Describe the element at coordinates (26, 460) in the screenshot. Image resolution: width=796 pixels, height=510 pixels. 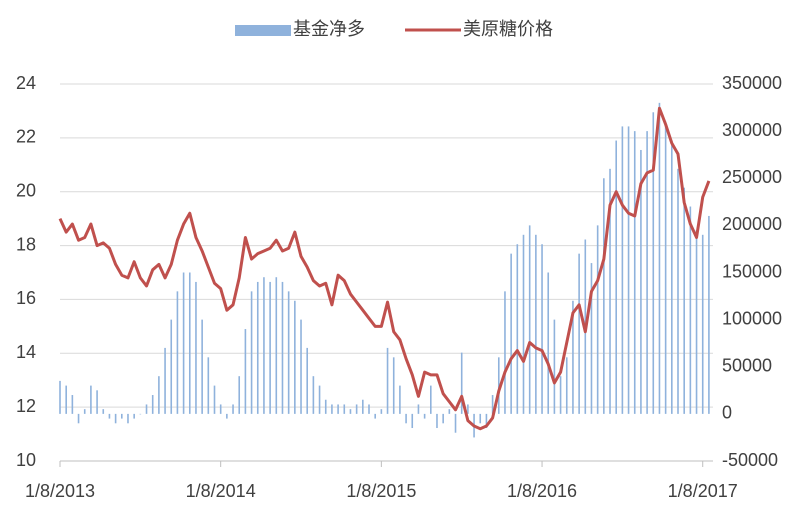
I see `y-tick-label: 10` at that location.